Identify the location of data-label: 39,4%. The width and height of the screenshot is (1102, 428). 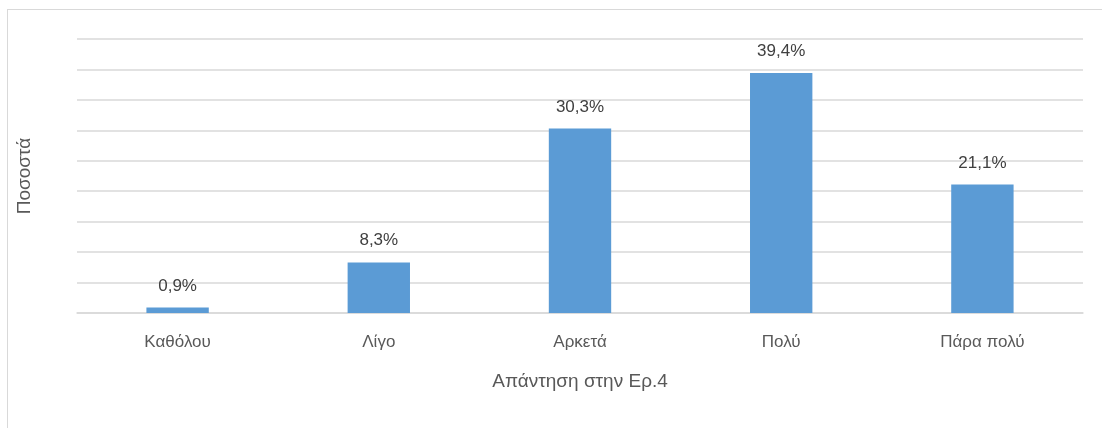
(781, 51).